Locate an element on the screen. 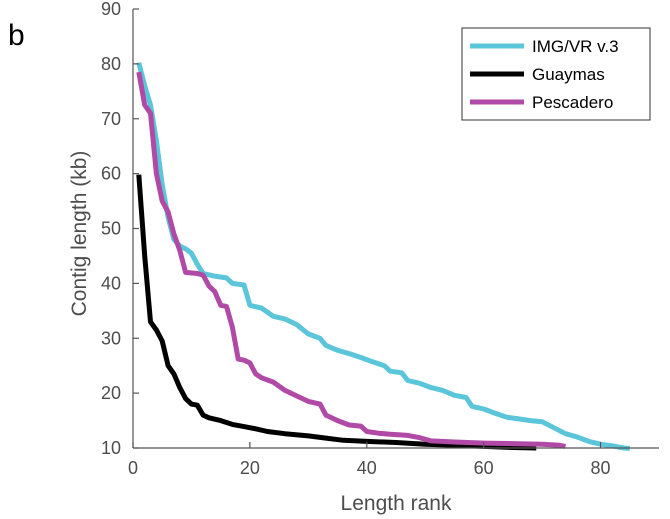 This screenshot has width=670, height=519. y-tick-label: 60 is located at coordinates (111, 174).